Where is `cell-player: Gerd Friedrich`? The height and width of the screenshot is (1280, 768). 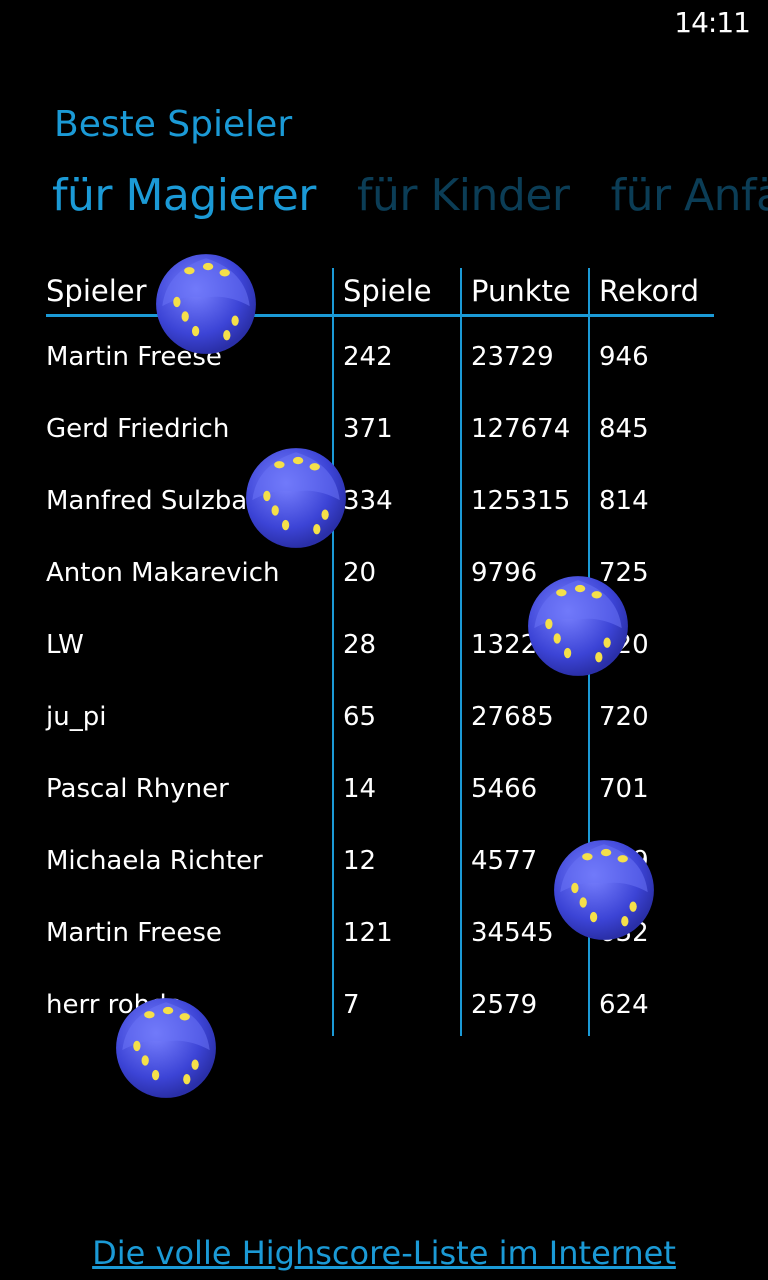
cell-player: Gerd Friedrich is located at coordinates (138, 429).